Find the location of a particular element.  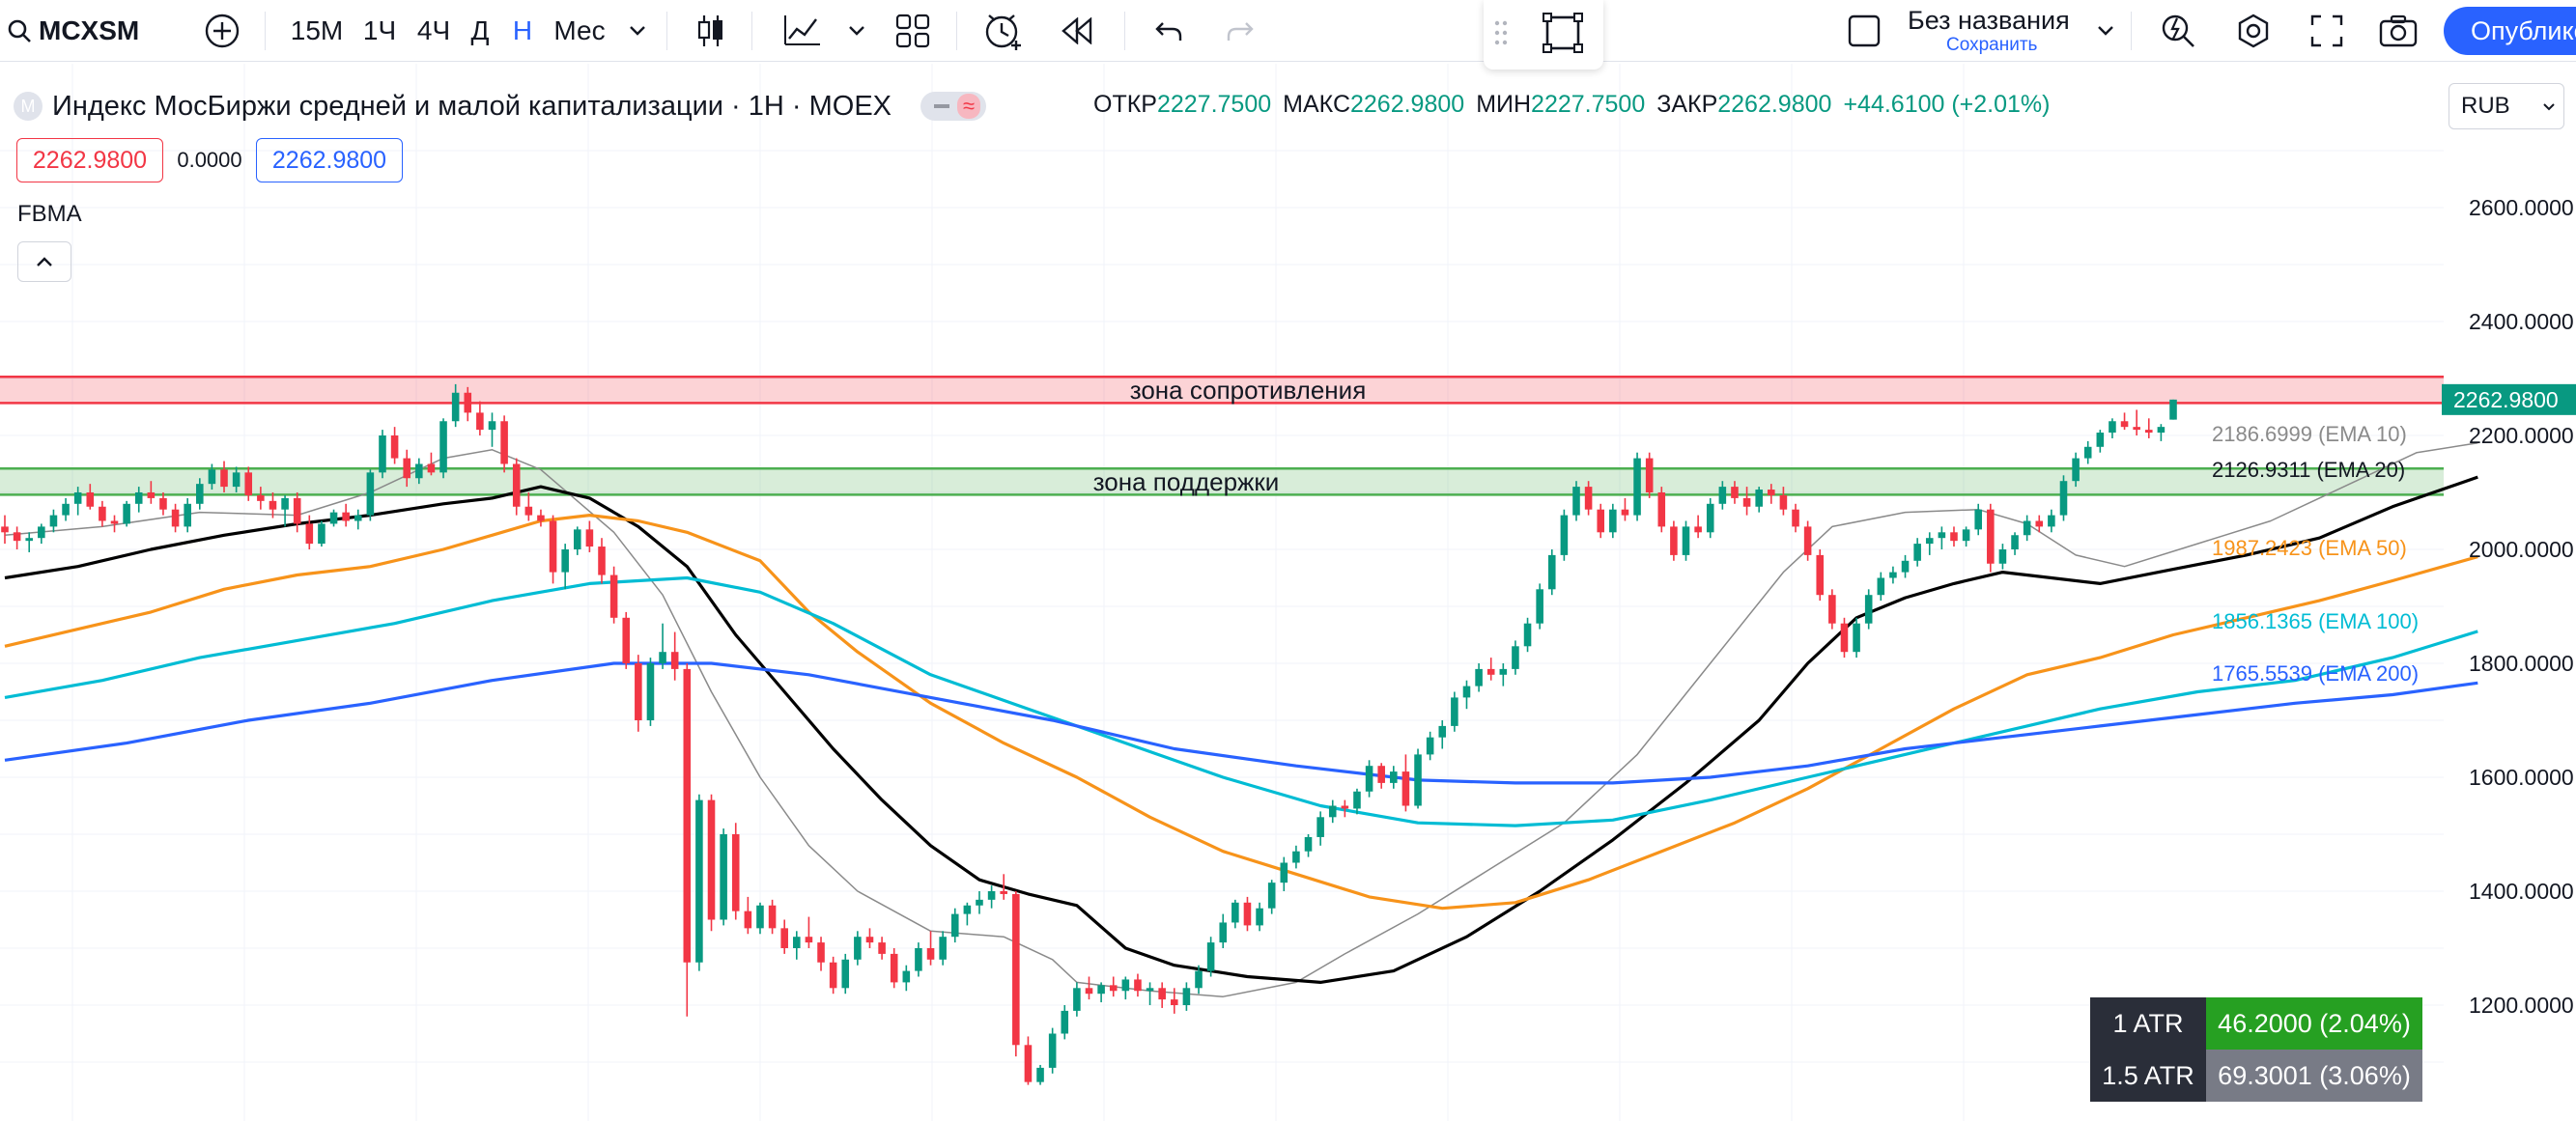

chevron-up-icon is located at coordinates (44, 261).